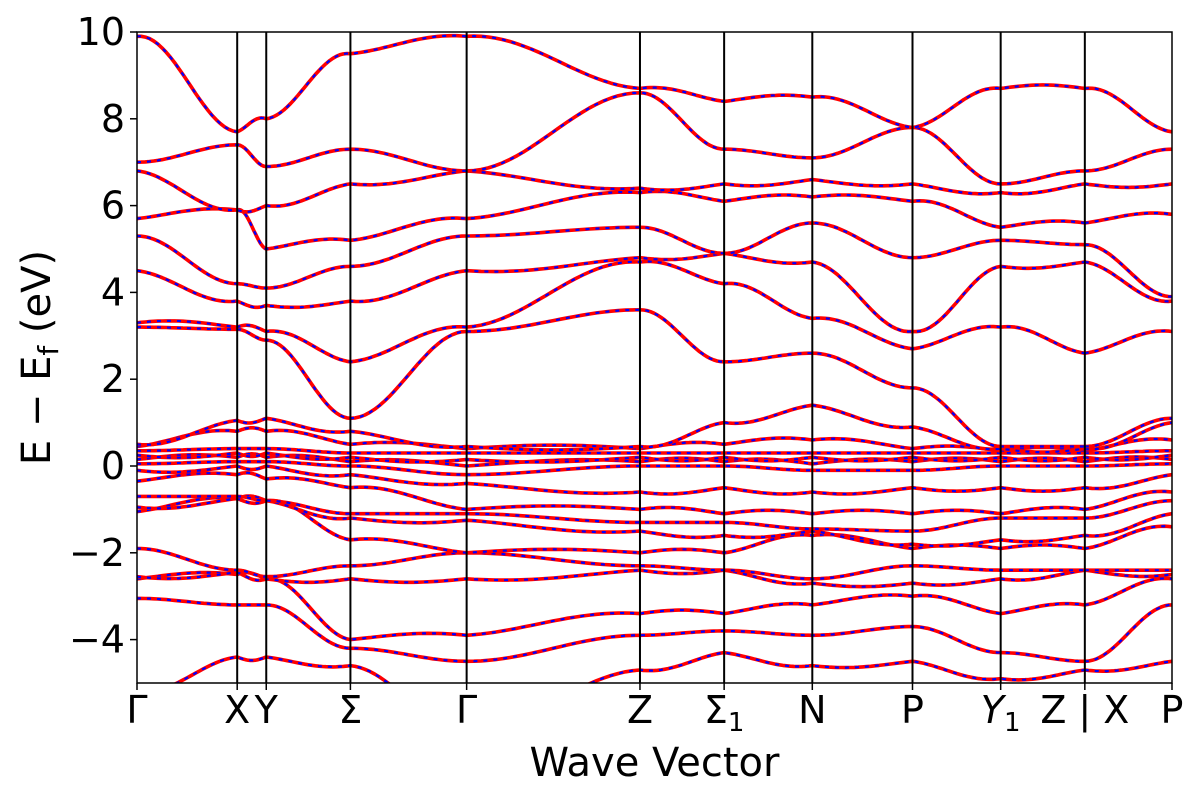 Image resolution: width=1200 pixels, height=800 pixels. What do you see at coordinates (812, 710) in the screenshot?
I see `x-tick-label: N` at bounding box center [812, 710].